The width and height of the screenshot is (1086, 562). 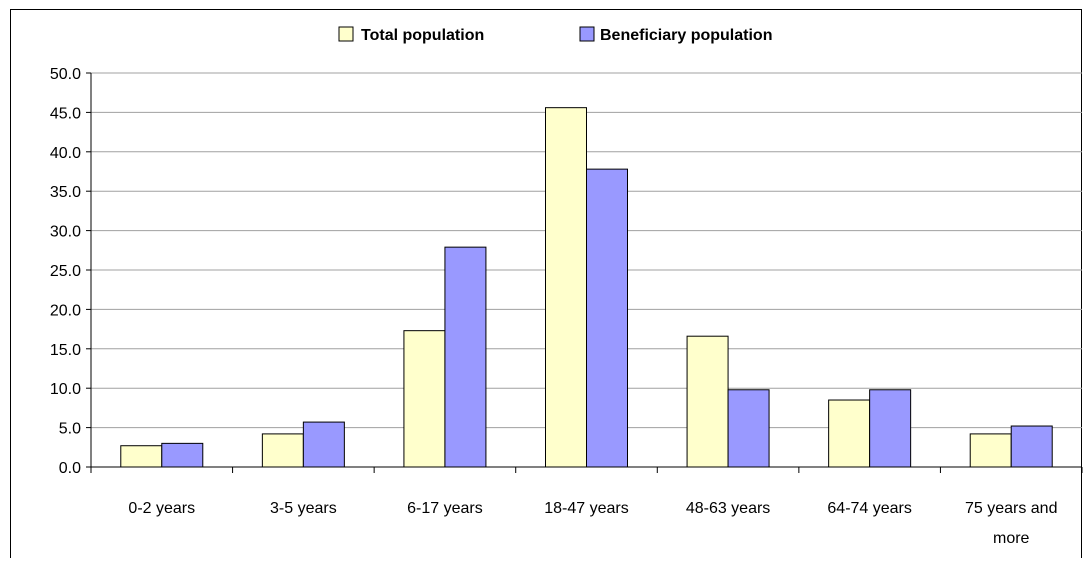 I want to click on x-tick-label: 18-47 years, so click(x=586, y=508).